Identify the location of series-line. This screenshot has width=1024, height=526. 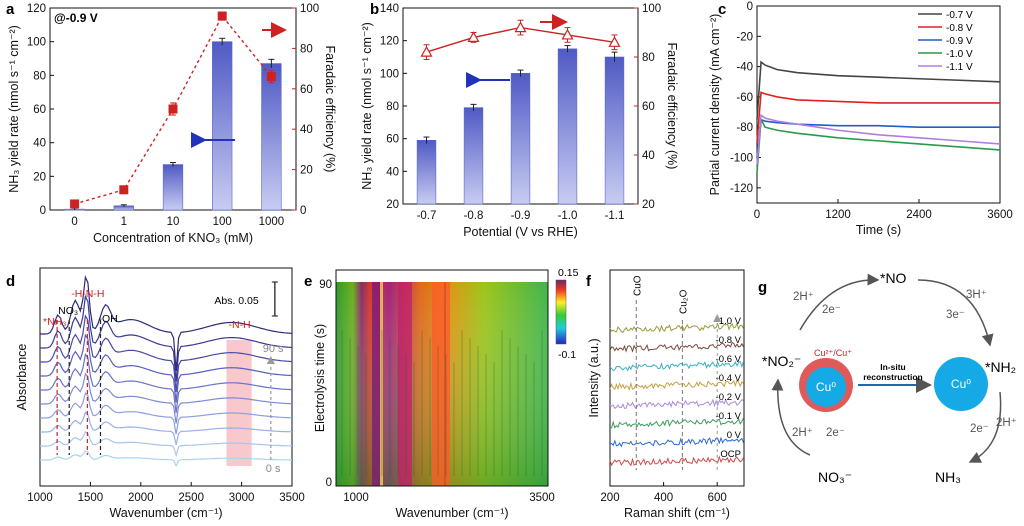
(878, 117).